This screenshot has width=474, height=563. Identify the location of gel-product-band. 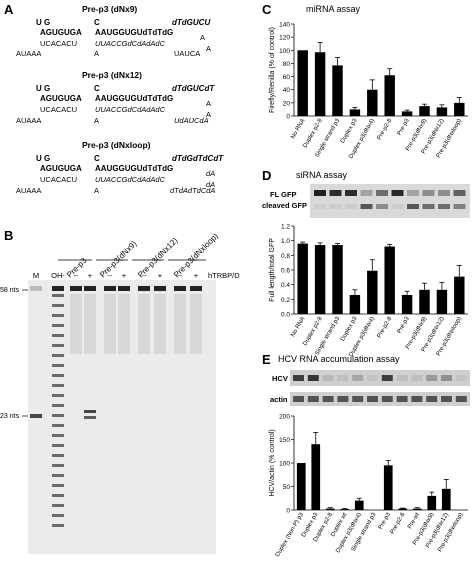
(90, 417).